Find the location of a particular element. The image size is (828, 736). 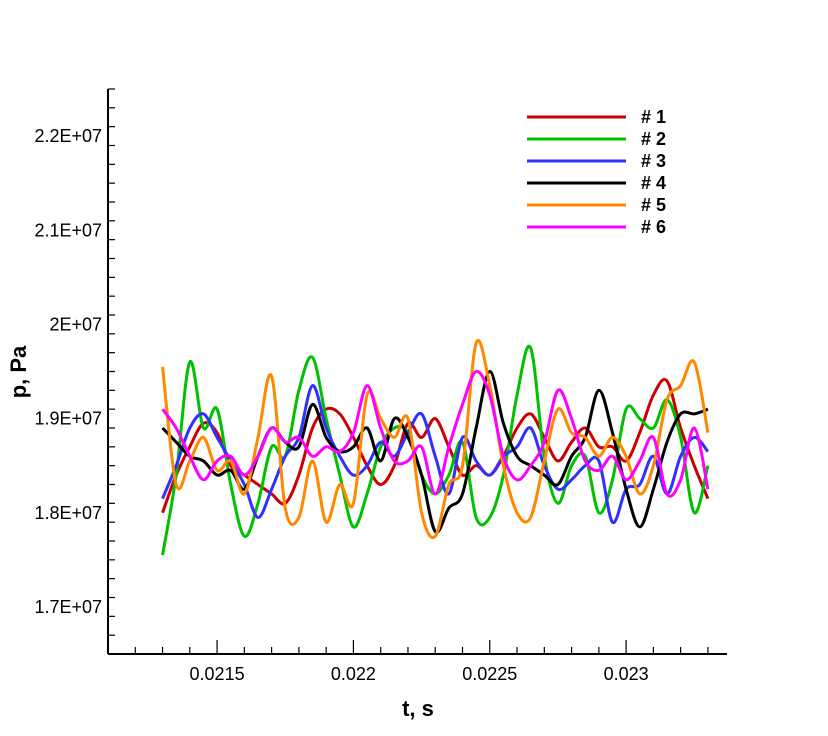

x-tick-label: 0.023 is located at coordinates (626, 674).